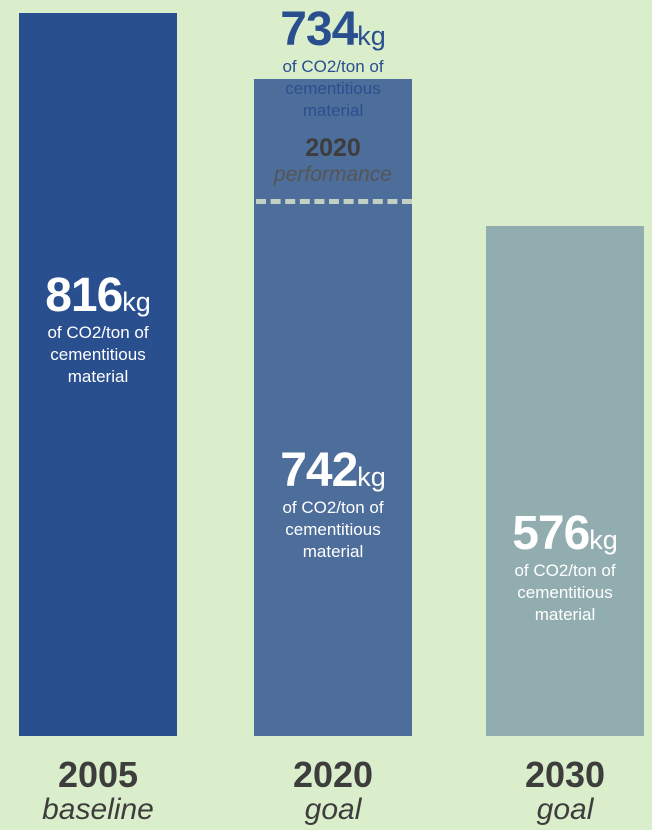 The height and width of the screenshot is (830, 652). Describe the element at coordinates (333, 174) in the screenshot. I see `performance-label: performance` at that location.